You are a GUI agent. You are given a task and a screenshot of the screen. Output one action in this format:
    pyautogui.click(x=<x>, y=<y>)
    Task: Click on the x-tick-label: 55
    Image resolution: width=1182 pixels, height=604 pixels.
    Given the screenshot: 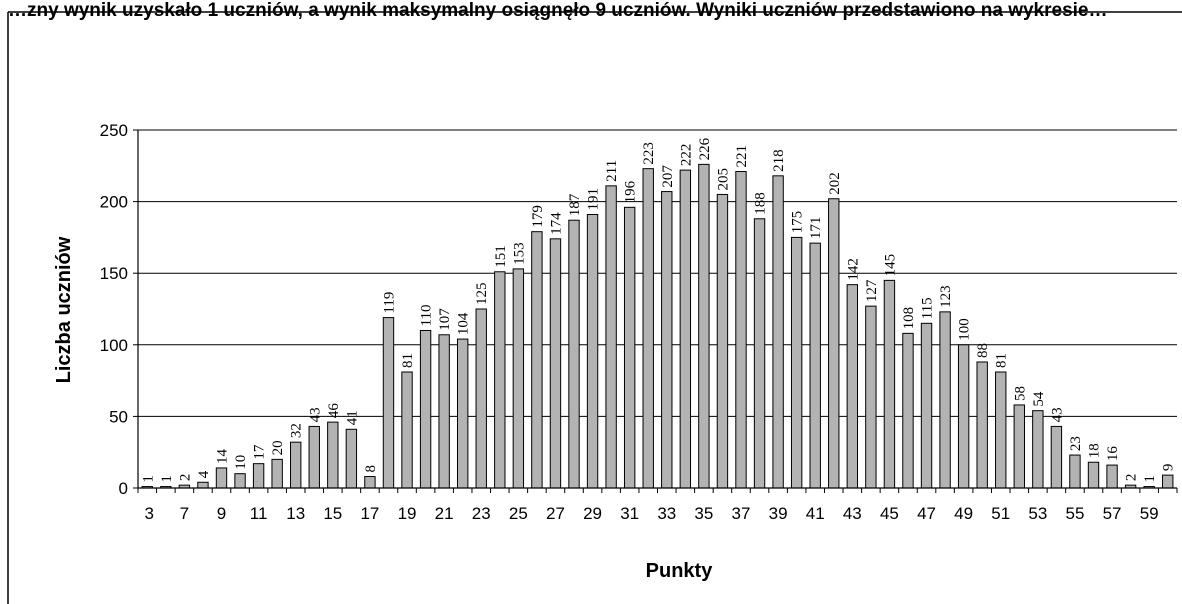 What is the action you would take?
    pyautogui.click(x=1074, y=513)
    